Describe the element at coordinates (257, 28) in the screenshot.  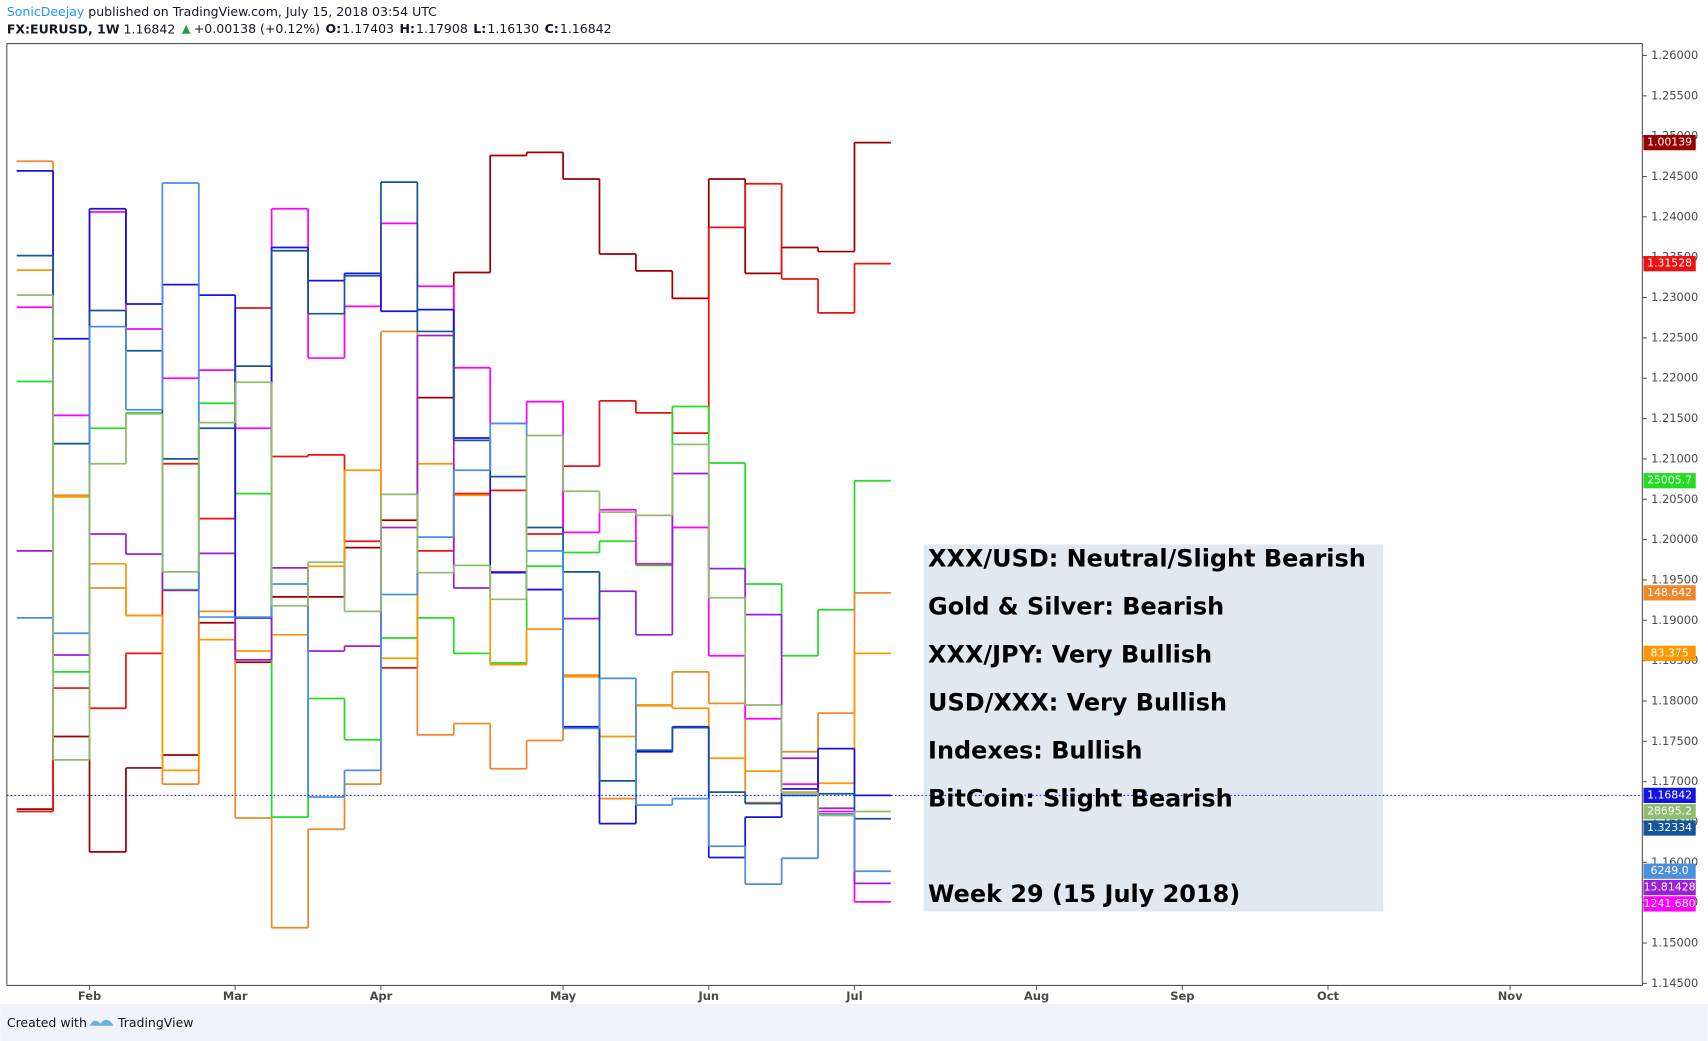
I see `change: +0.00138 (+0.12%)` at that location.